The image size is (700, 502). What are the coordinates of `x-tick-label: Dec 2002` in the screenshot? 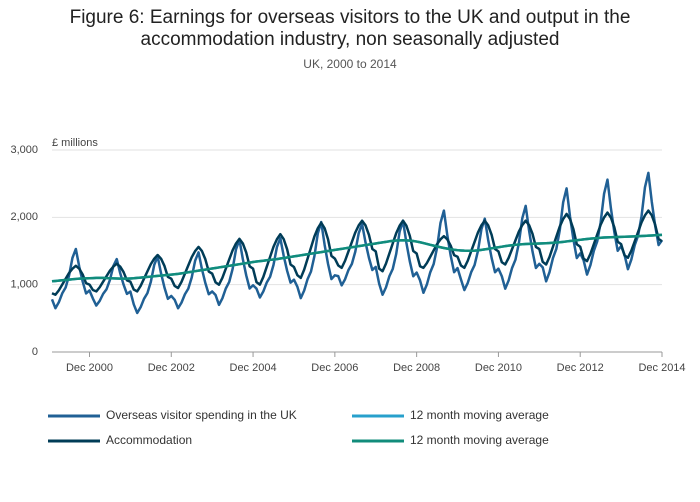 It's located at (171, 368).